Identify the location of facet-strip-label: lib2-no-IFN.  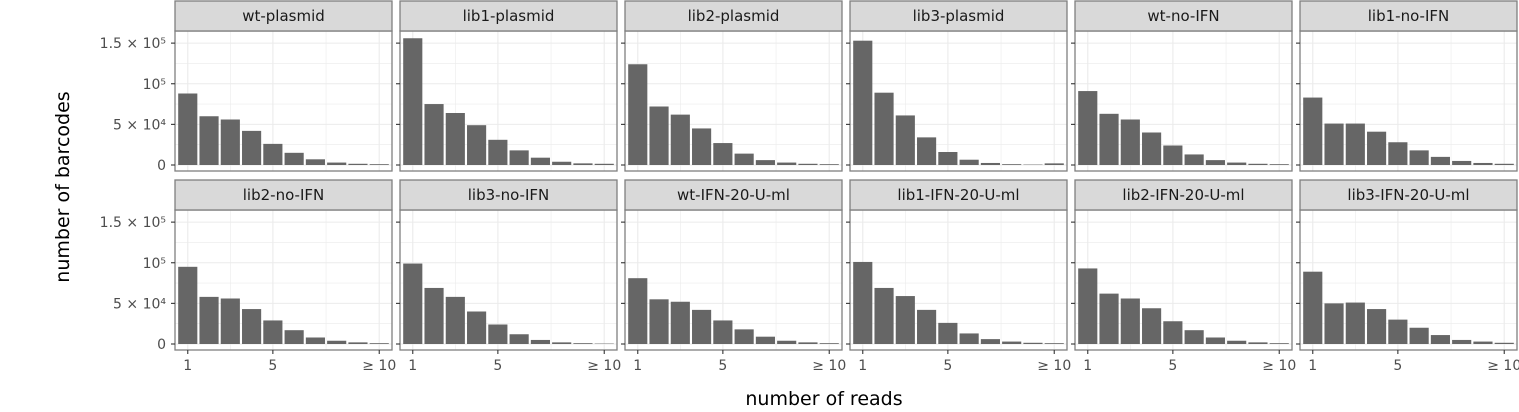
(283, 195).